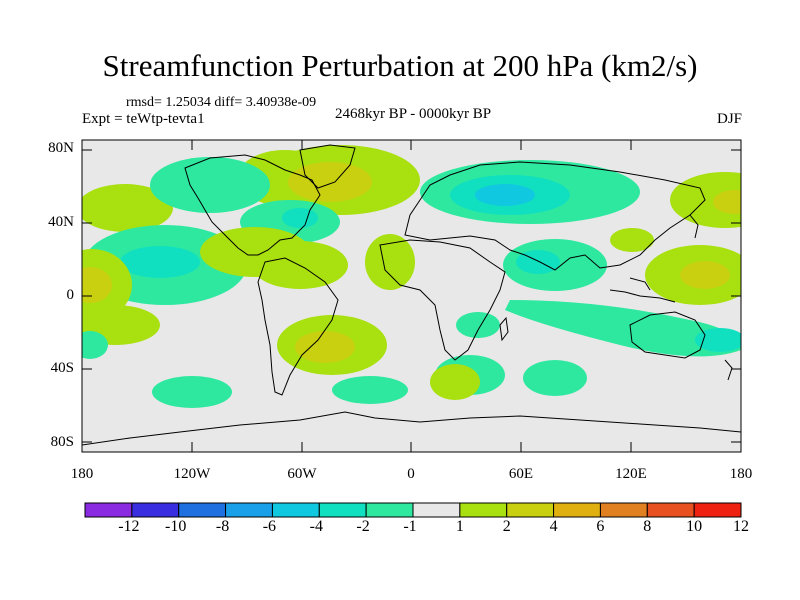  Describe the element at coordinates (600, 526) in the screenshot. I see `colorbar-label: 6` at that location.